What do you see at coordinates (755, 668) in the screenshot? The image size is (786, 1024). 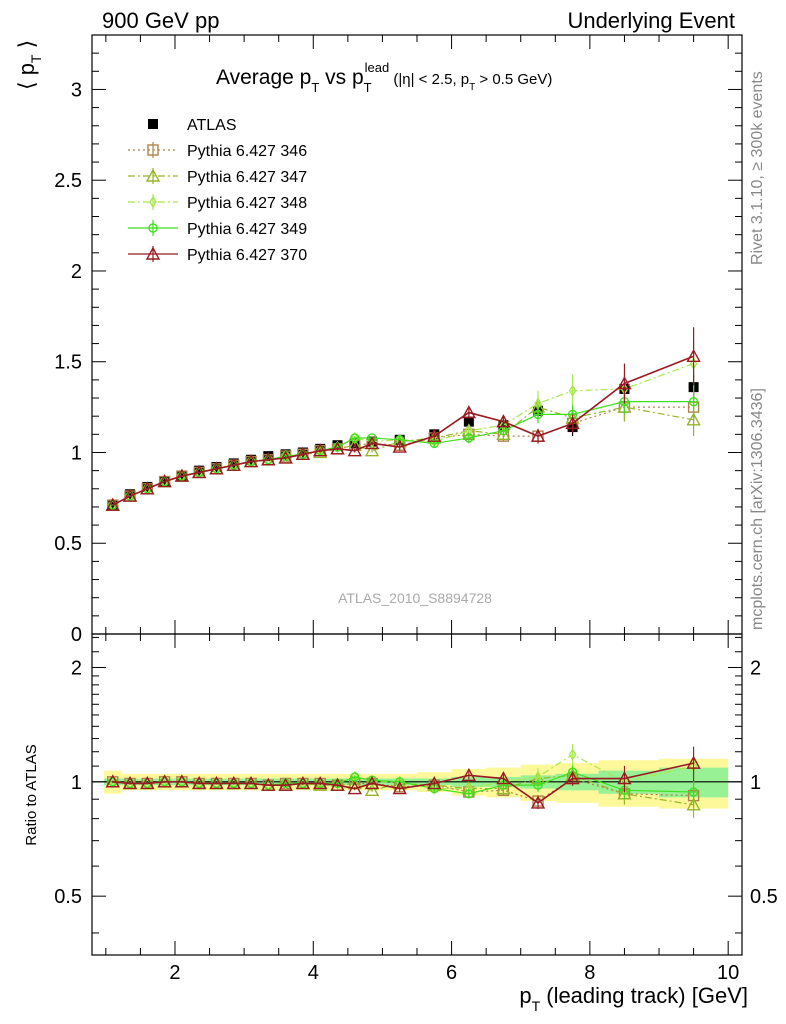 I see `ratio-y-tick-label-right: 2` at bounding box center [755, 668].